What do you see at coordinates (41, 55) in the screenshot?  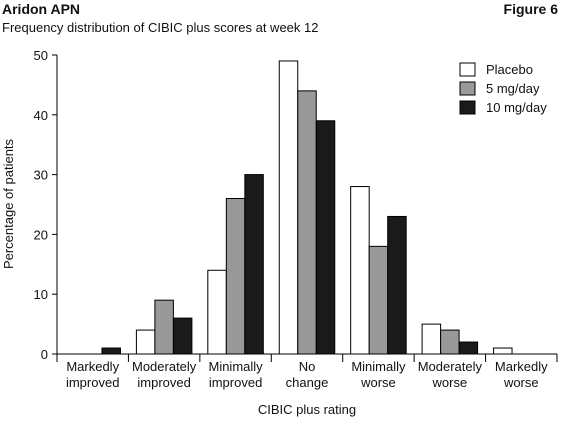 I see `y-tick-label: 50` at bounding box center [41, 55].